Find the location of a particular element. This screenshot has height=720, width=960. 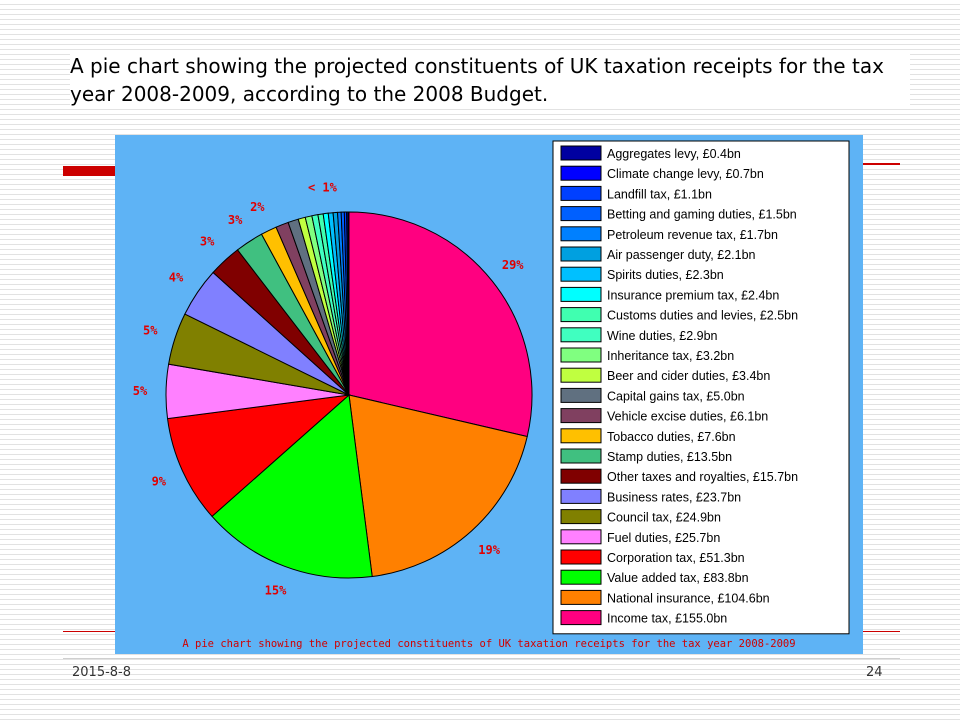

legend-label: Air passenger duty, £2.1bn is located at coordinates (681, 255).